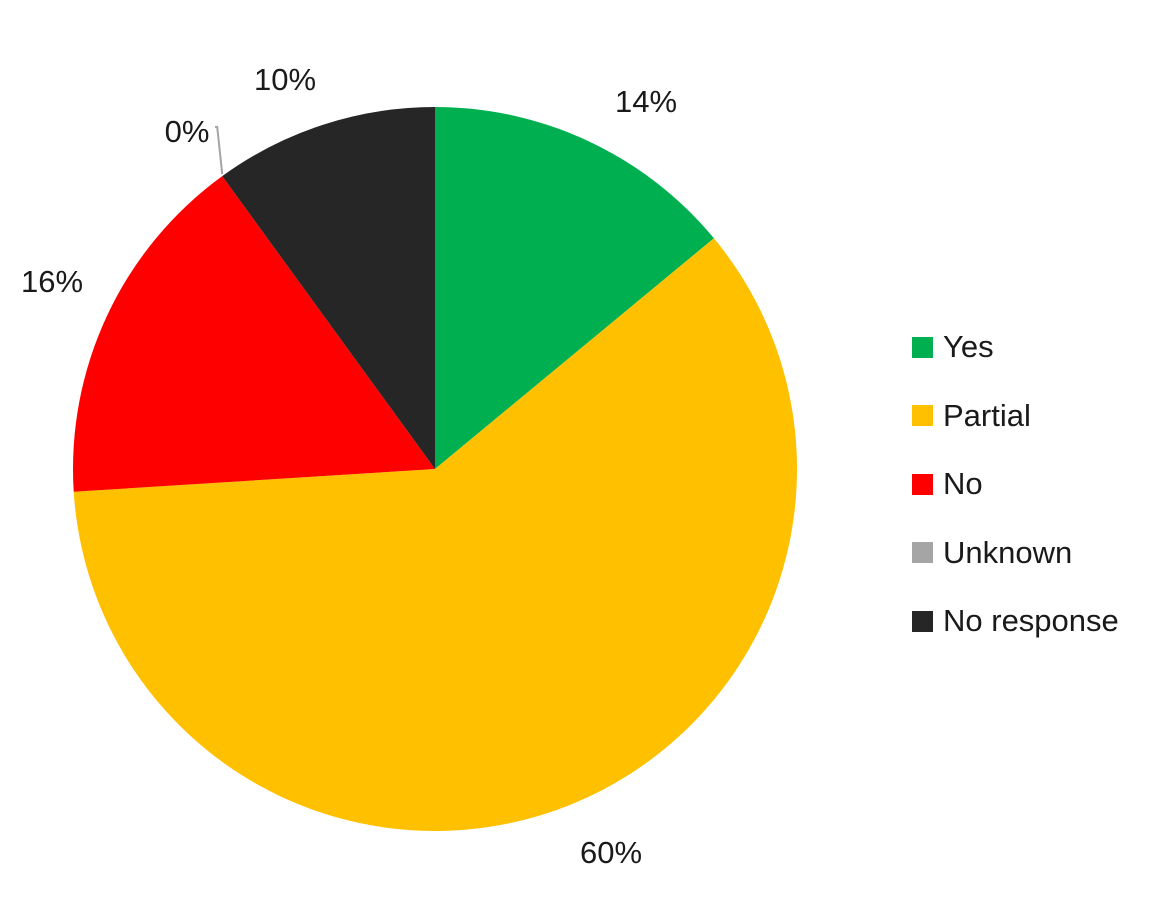  I want to click on legend-item-partial: Partial, so click(1015, 416).